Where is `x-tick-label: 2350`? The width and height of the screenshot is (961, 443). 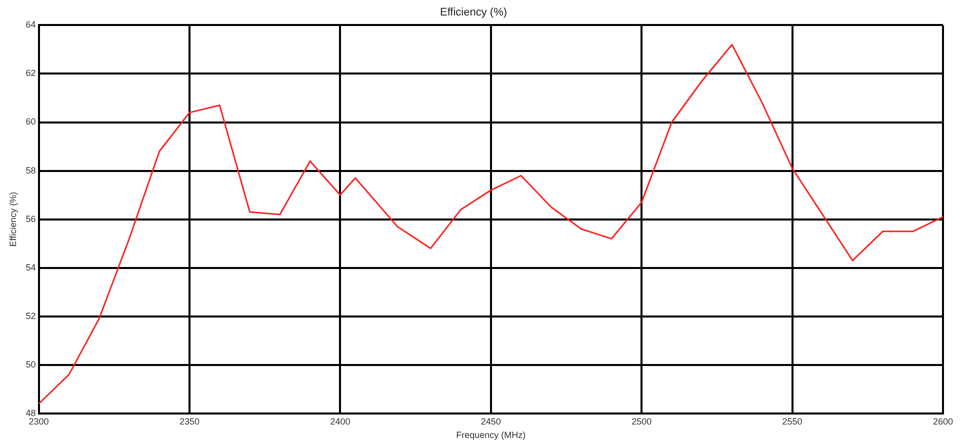
x-tick-label: 2350 is located at coordinates (189, 421).